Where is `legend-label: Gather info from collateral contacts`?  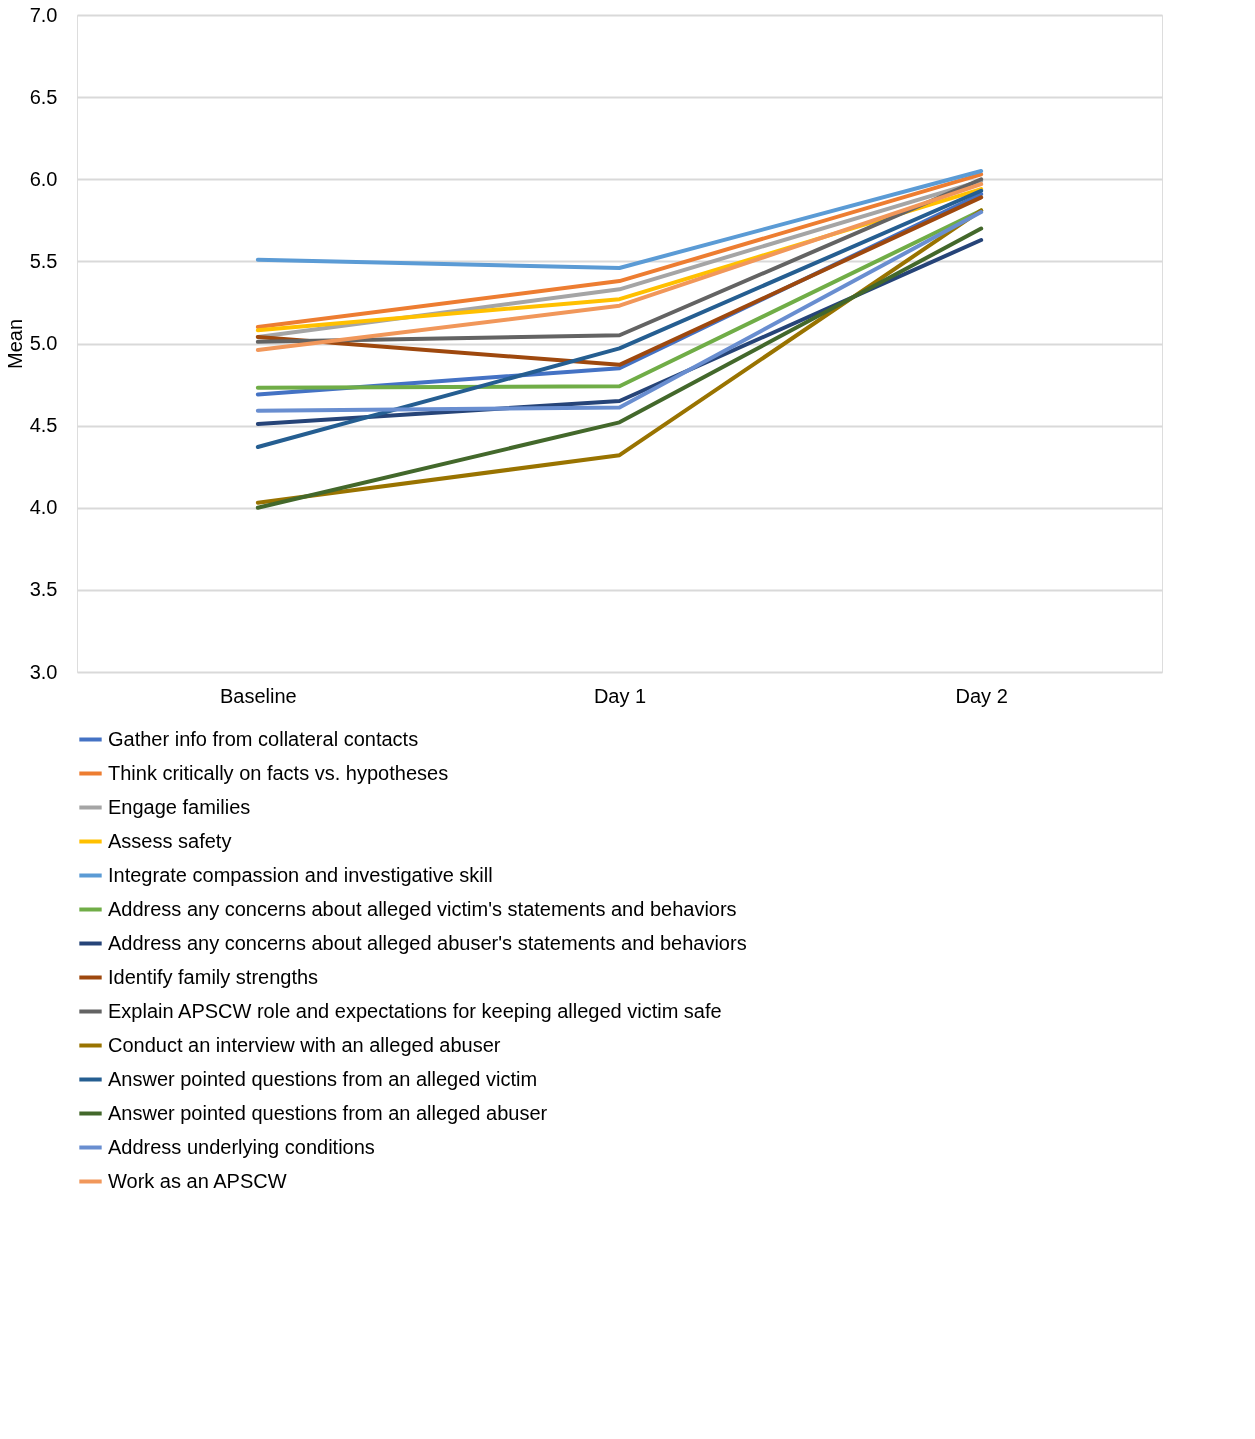
legend-label: Gather info from collateral contacts is located at coordinates (263, 738).